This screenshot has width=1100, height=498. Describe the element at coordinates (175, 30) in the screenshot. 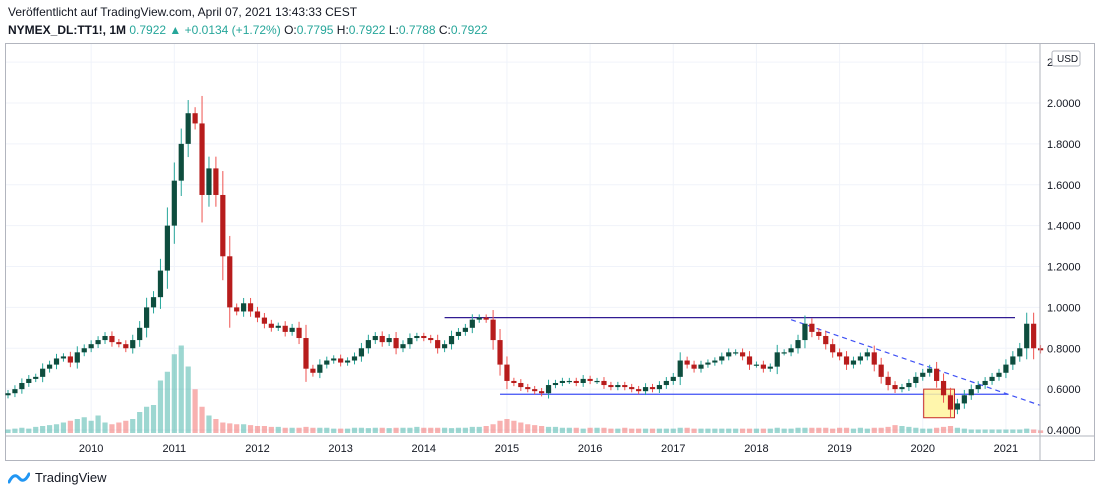

I see `change-arrow-icon: ▲` at that location.